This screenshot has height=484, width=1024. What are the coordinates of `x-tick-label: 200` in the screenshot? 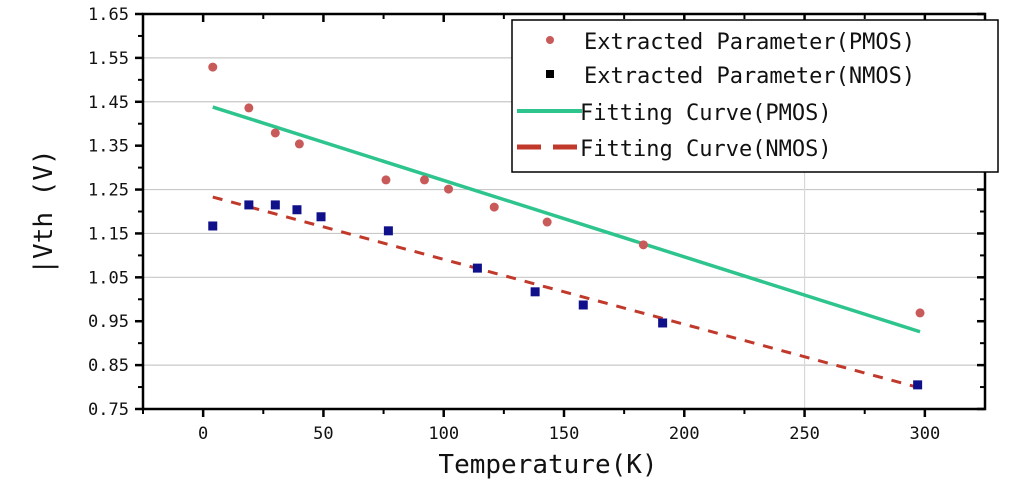 It's located at (684, 434).